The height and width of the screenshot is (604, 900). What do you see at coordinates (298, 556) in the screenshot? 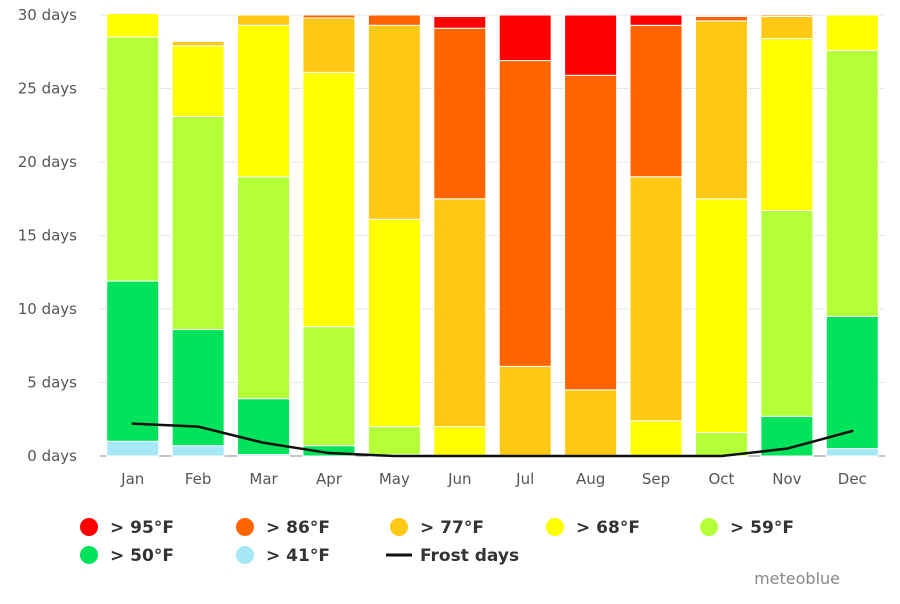
I see `legend-label: > 41°F` at bounding box center [298, 556].